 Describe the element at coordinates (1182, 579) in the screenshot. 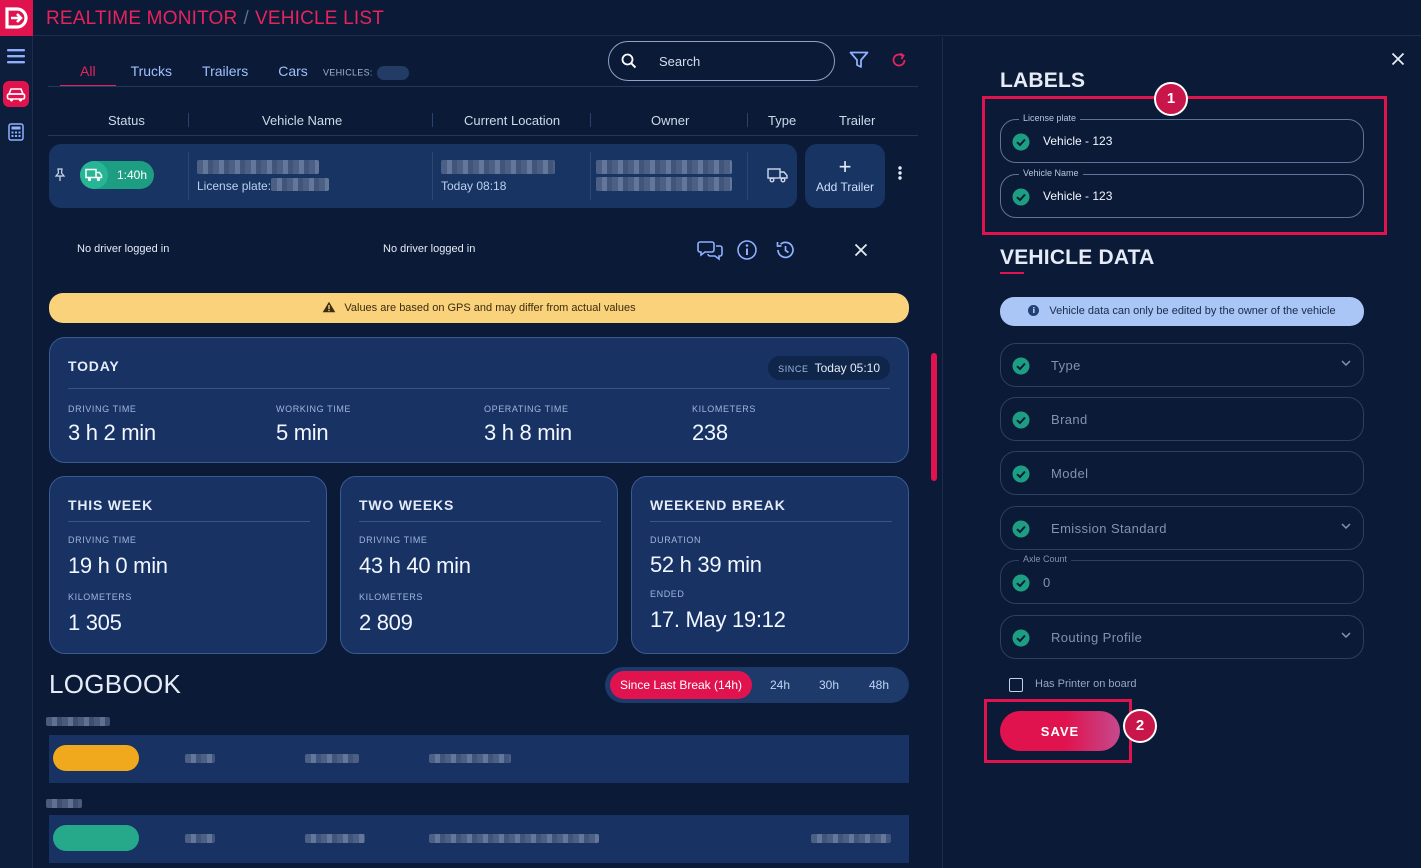

I see `axle-count-field: Axle Count 0` at that location.